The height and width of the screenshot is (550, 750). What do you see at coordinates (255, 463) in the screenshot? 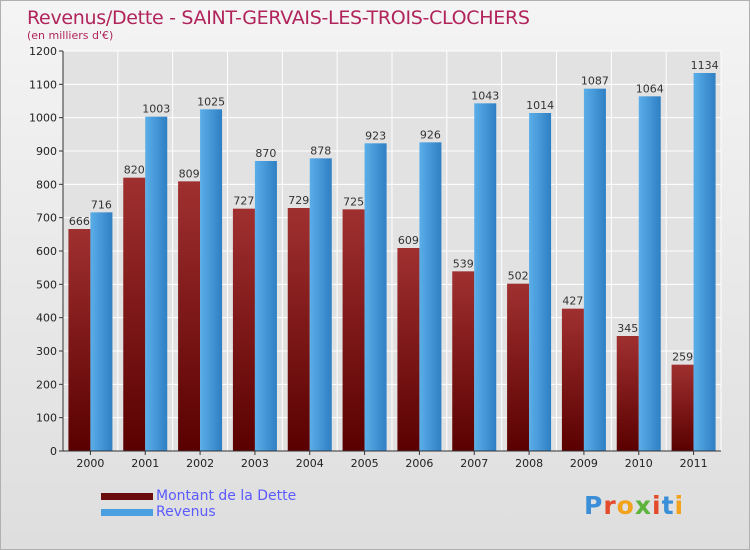
I see `x-tick-label: 2003` at bounding box center [255, 463].